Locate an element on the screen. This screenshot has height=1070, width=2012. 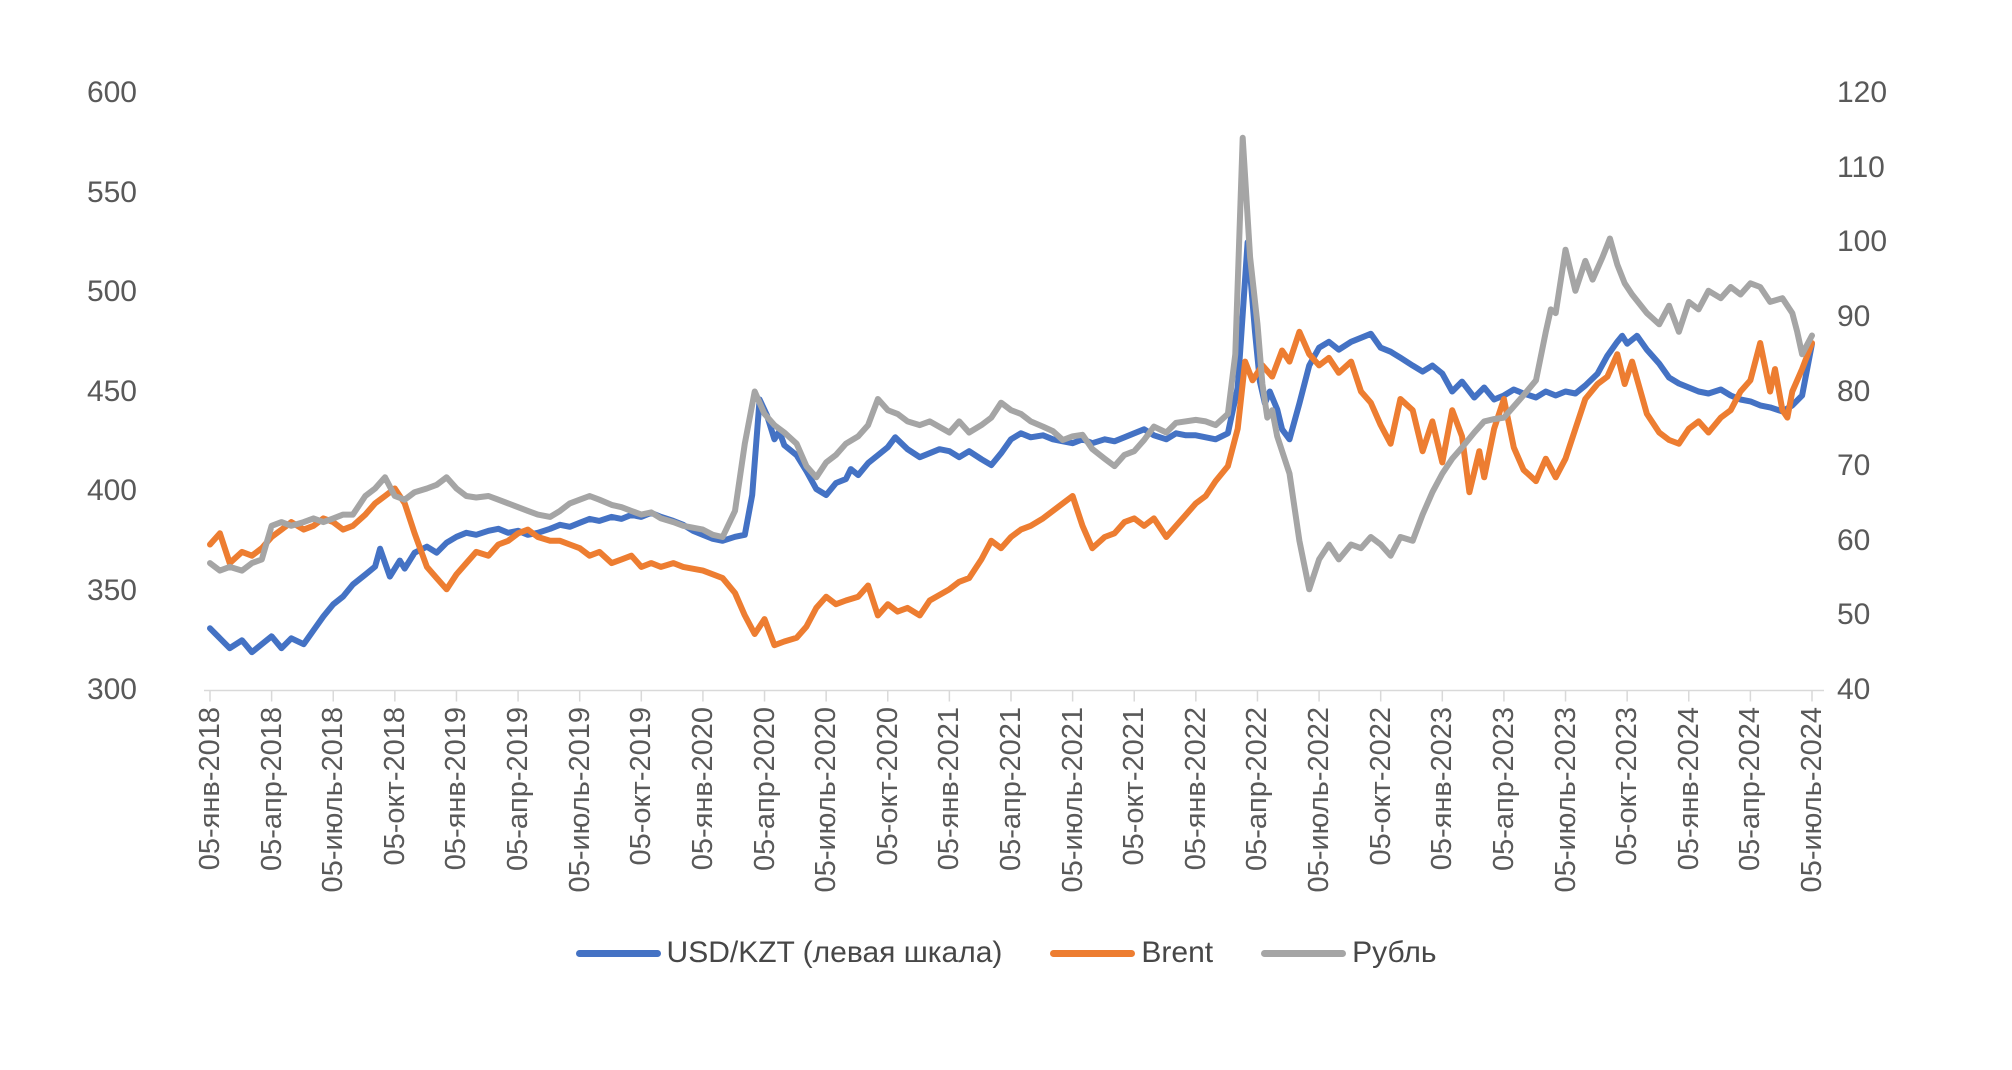
legend-item-usdkzt: USD/KZT (левая шкала) is located at coordinates (789, 953).